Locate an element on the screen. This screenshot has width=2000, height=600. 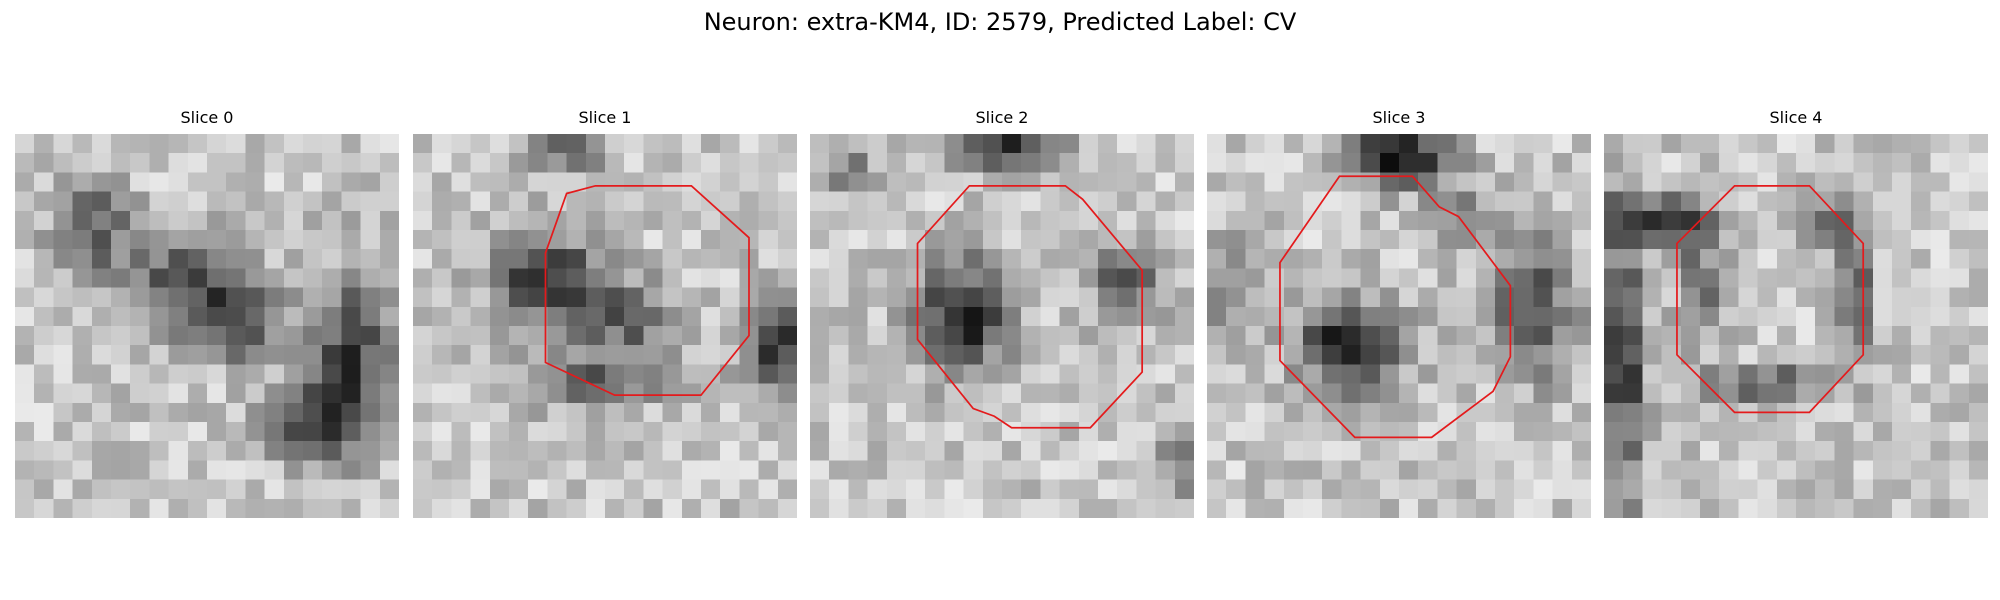
slice-4-title: Slice 4 is located at coordinates (1796, 118).